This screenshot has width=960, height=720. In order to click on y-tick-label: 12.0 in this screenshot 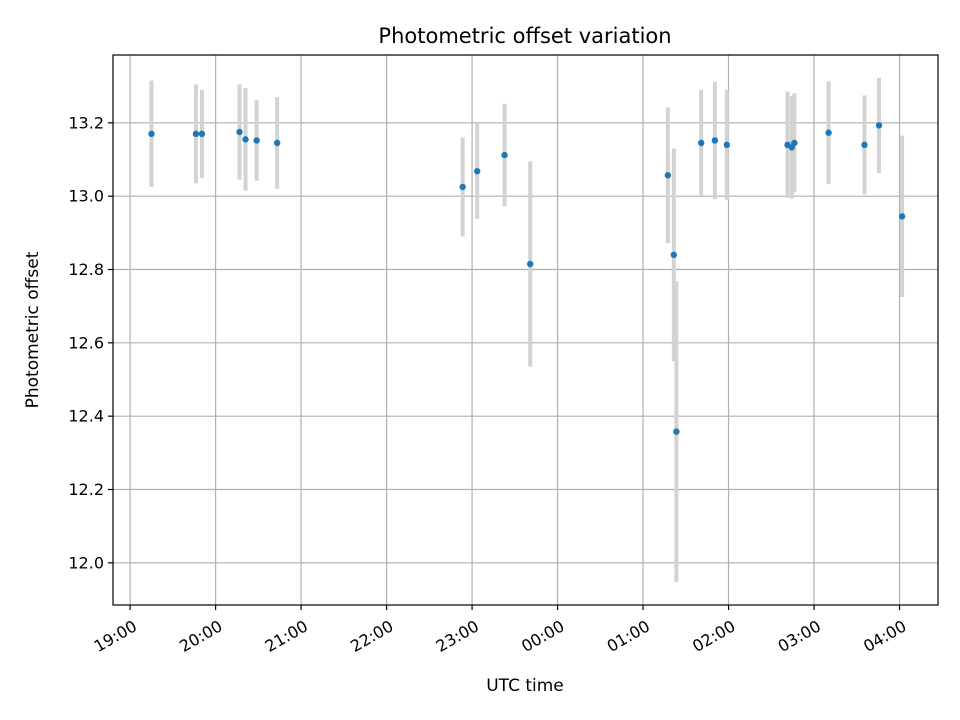, I will do `click(86, 562)`.